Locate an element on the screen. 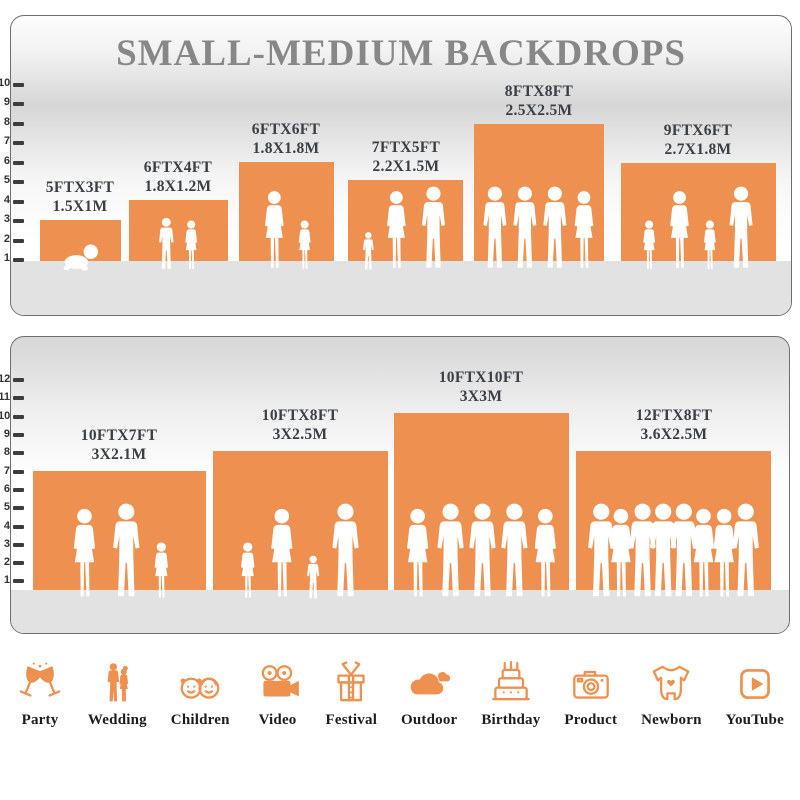 The image size is (800, 800). party-icon is located at coordinates (40, 679).